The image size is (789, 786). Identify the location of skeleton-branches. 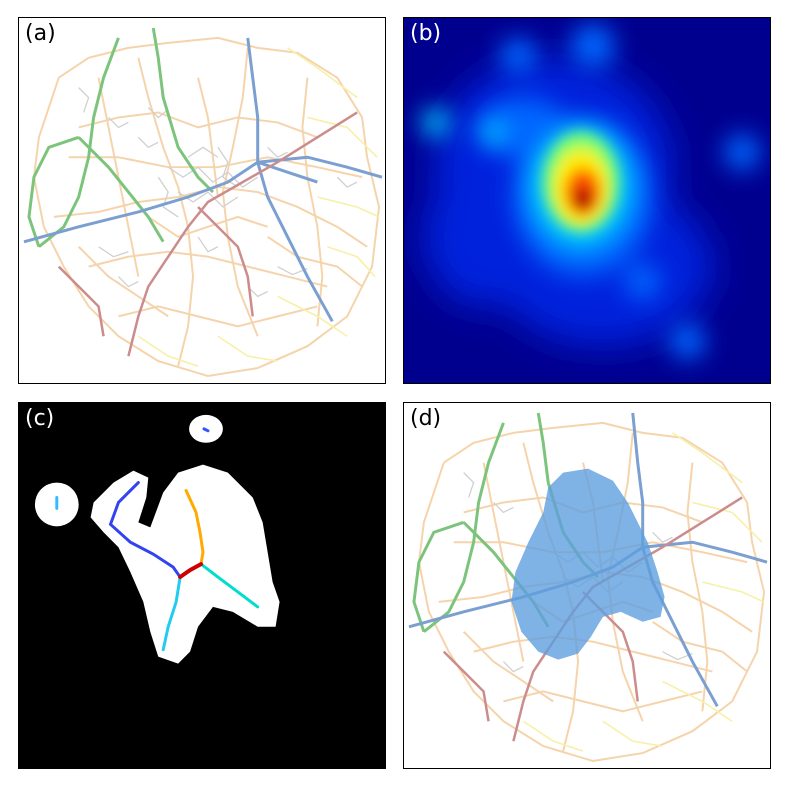
(157, 539).